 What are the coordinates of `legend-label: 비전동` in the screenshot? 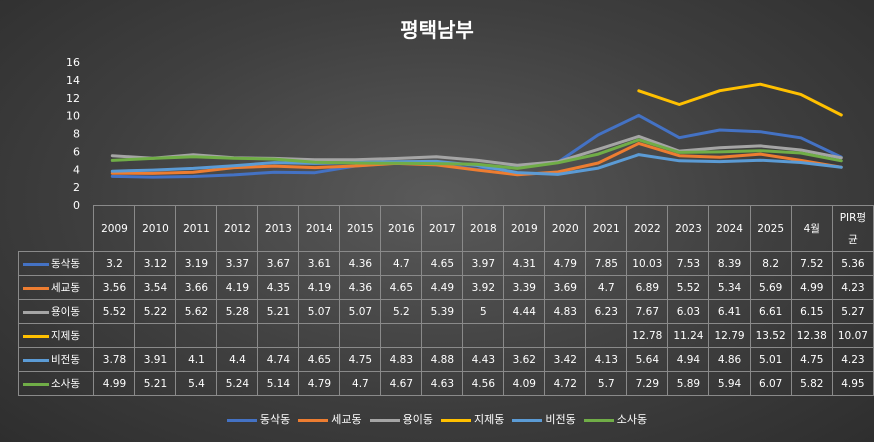 It's located at (560, 419).